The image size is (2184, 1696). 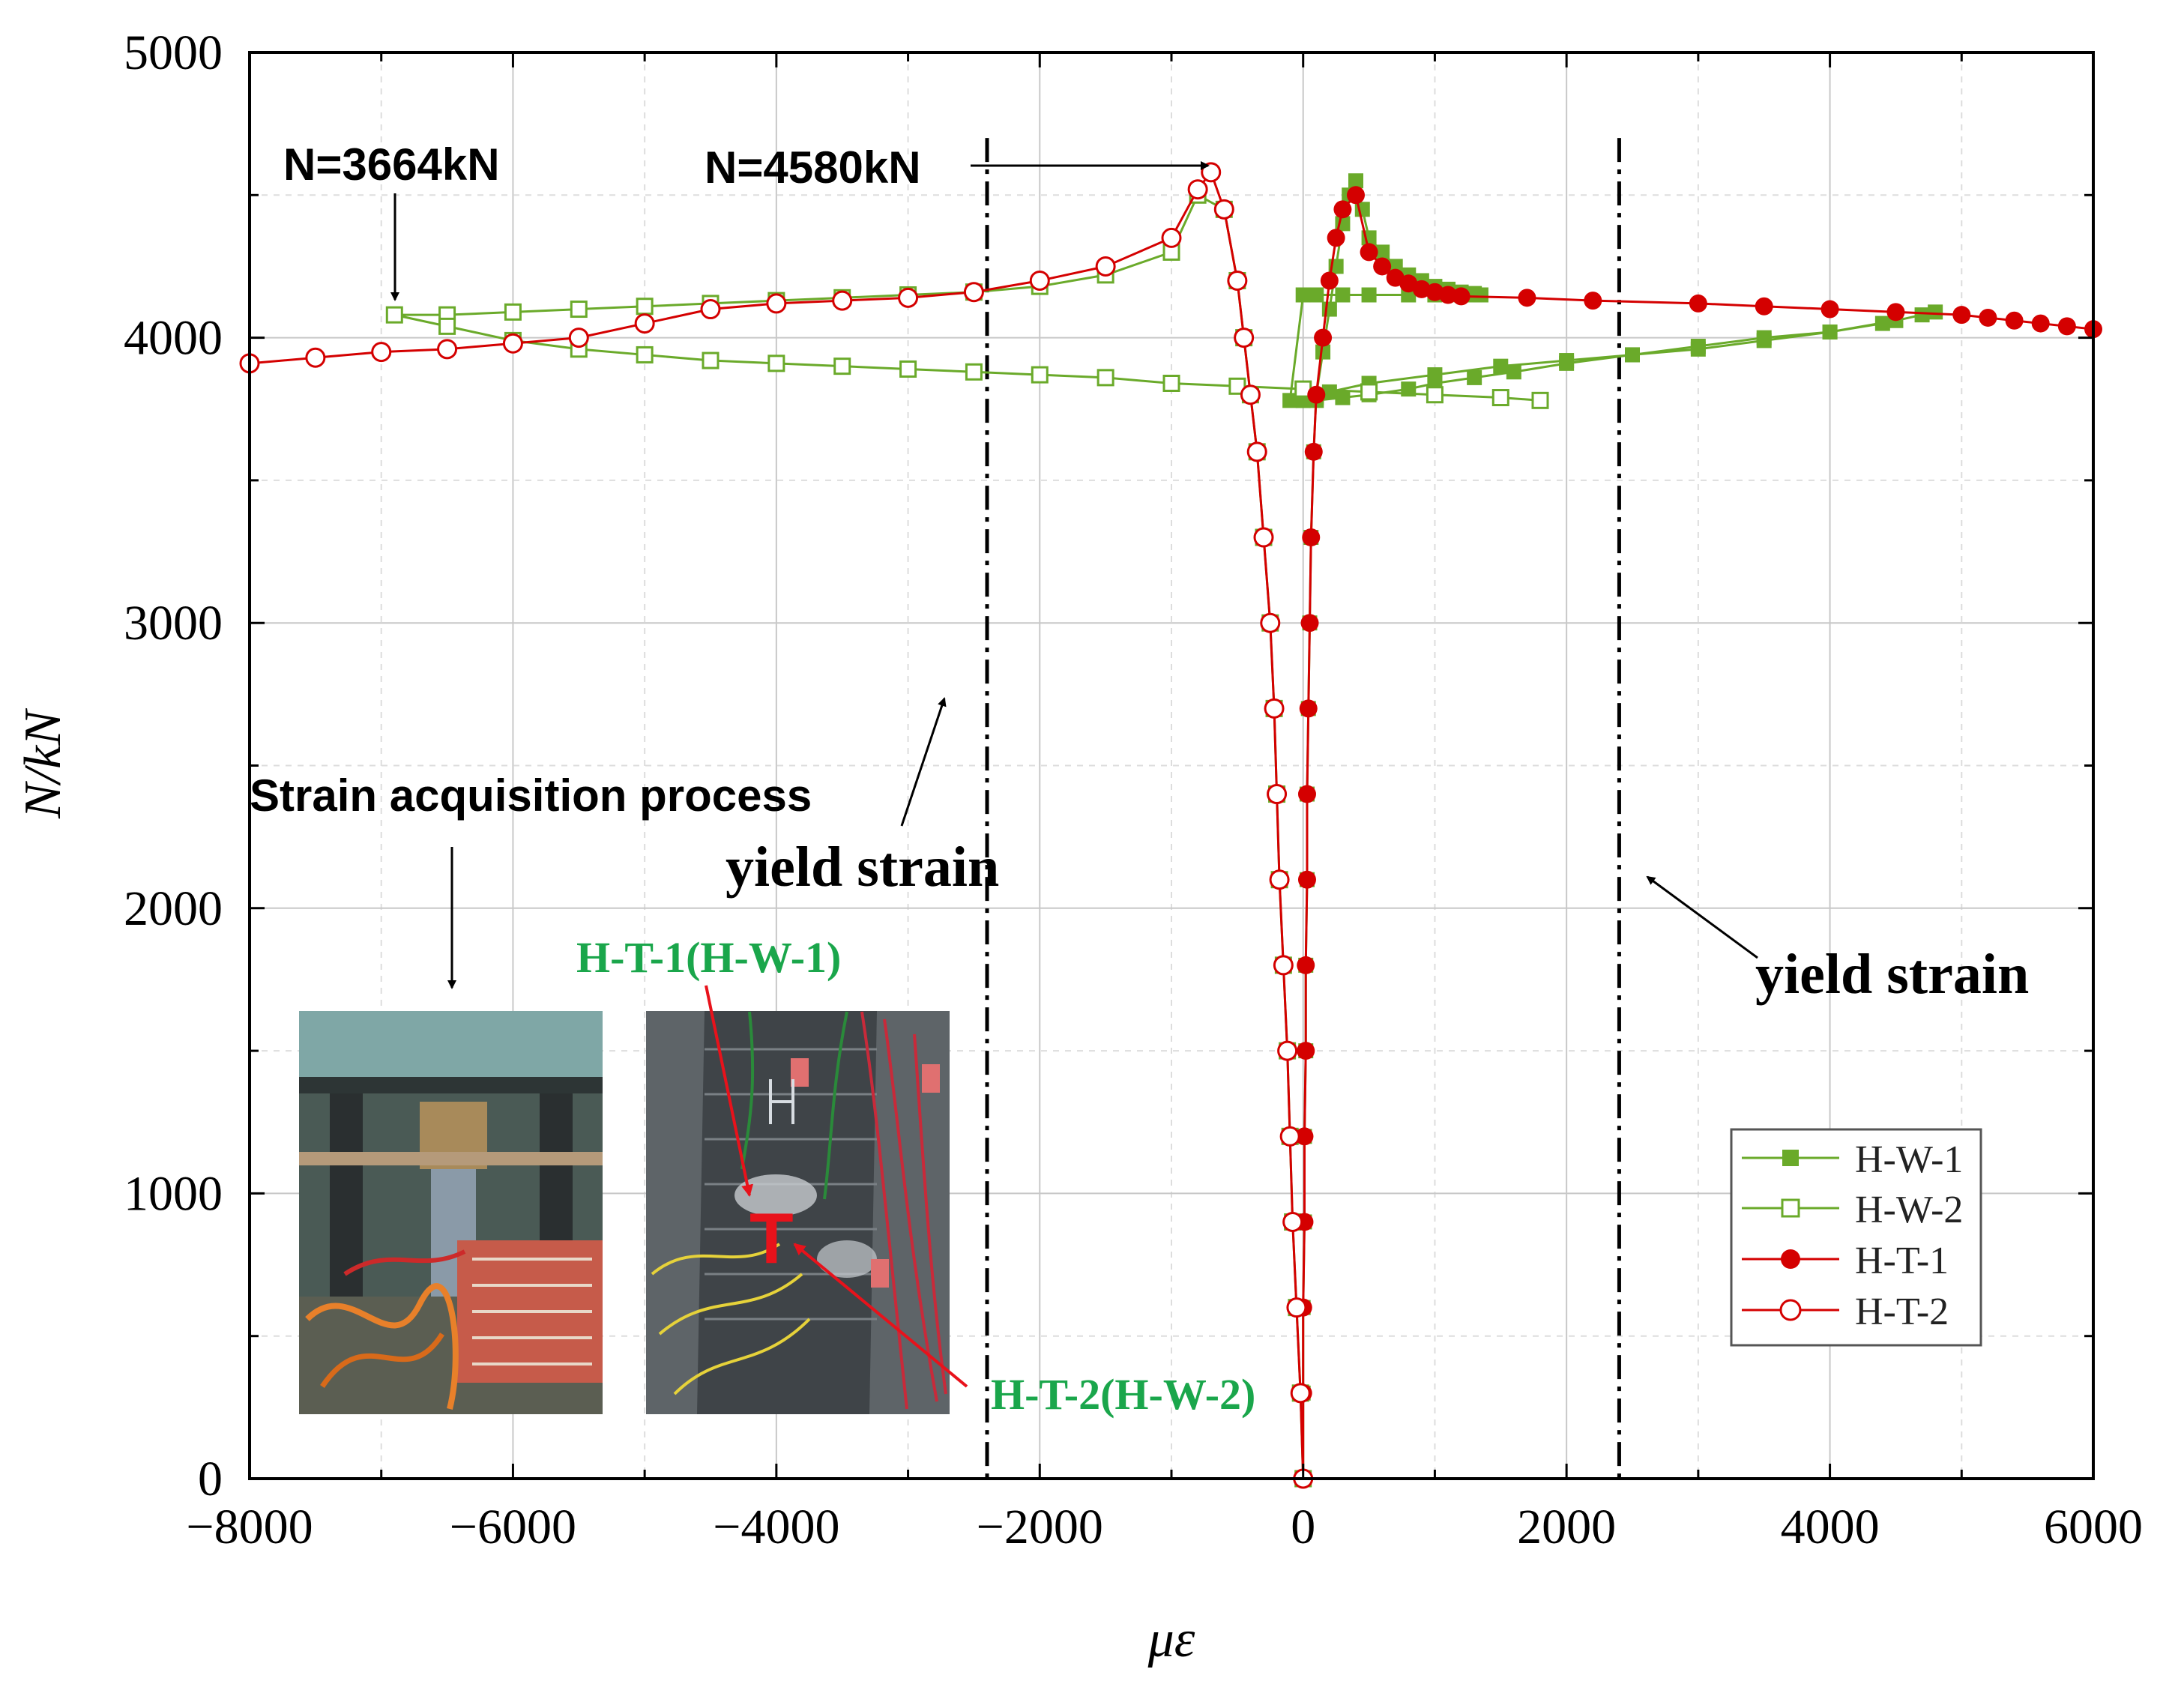 What do you see at coordinates (880, 1315) in the screenshot?
I see `annotation-ht2-arrow` at bounding box center [880, 1315].